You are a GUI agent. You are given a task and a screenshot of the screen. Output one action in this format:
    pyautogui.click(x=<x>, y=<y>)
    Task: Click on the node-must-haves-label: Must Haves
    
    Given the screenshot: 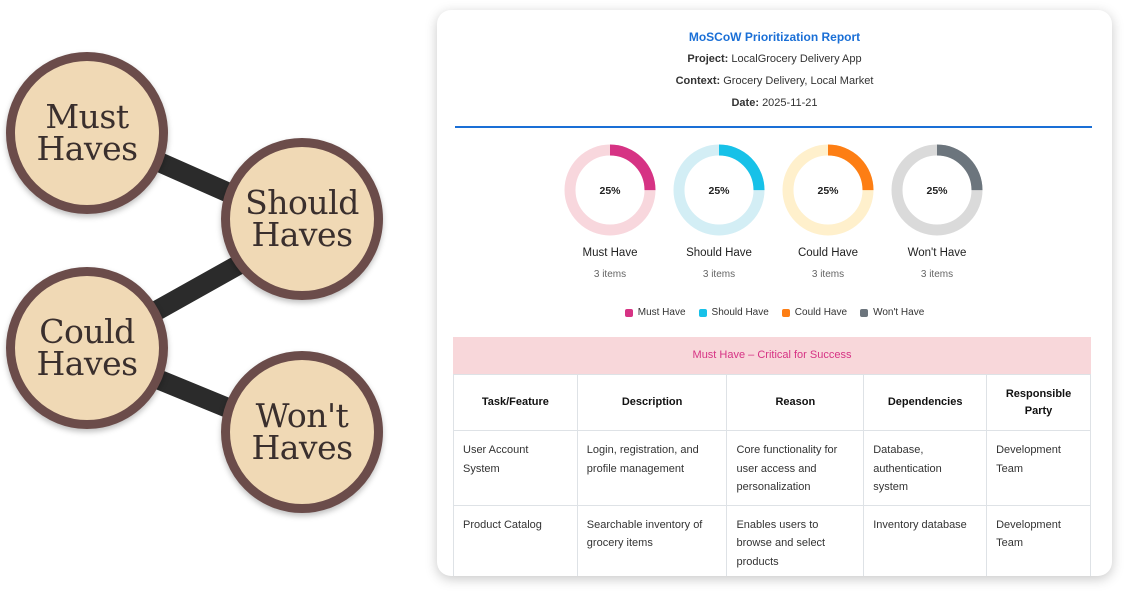 What is the action you would take?
    pyautogui.click(x=87, y=132)
    